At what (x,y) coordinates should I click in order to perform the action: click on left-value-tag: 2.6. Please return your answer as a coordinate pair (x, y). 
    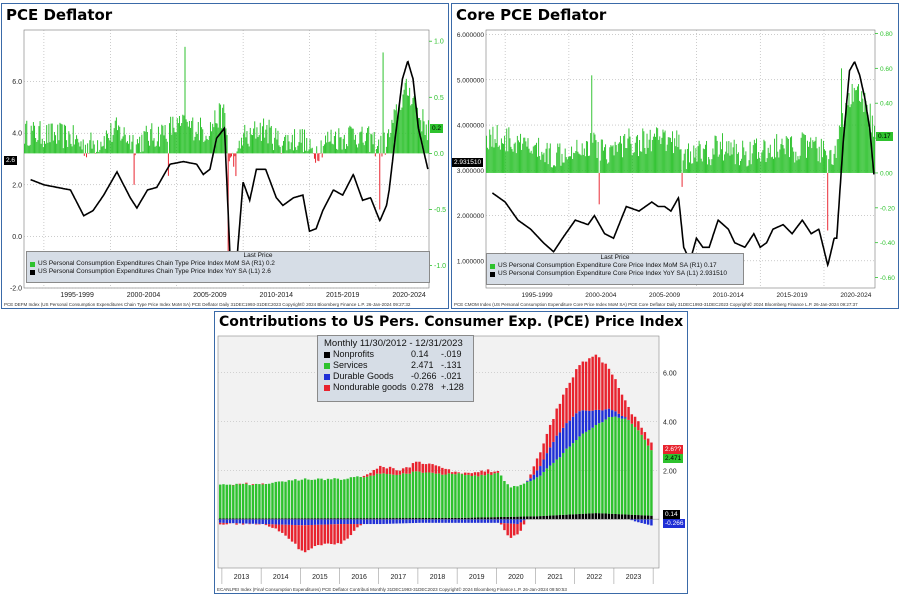
    Looking at the image, I should click on (11, 160).